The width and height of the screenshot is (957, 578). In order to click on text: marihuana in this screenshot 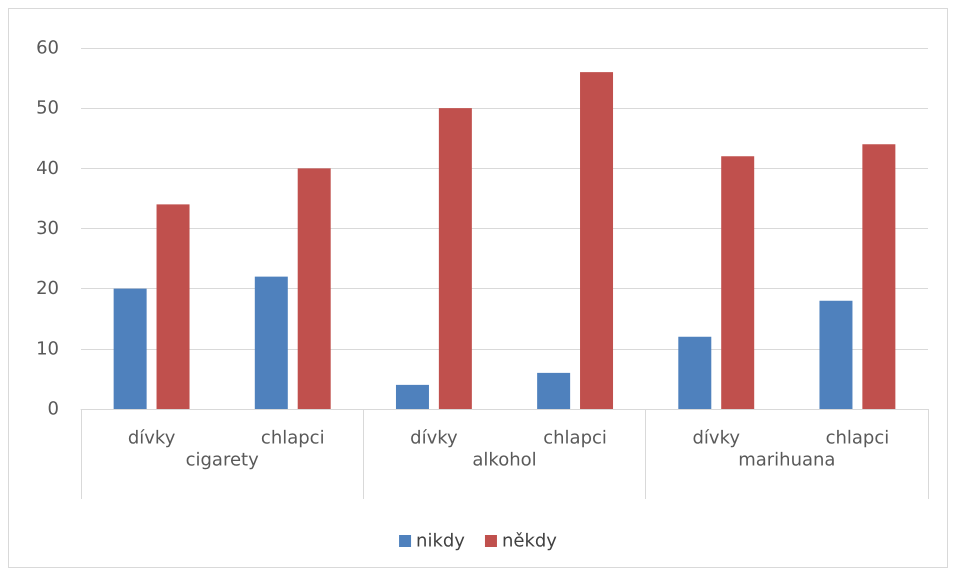, I will do `click(787, 460)`.